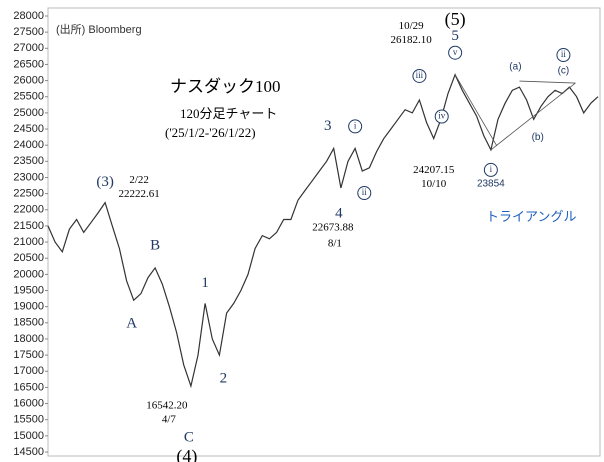  I want to click on annotation: 23854, so click(491, 184).